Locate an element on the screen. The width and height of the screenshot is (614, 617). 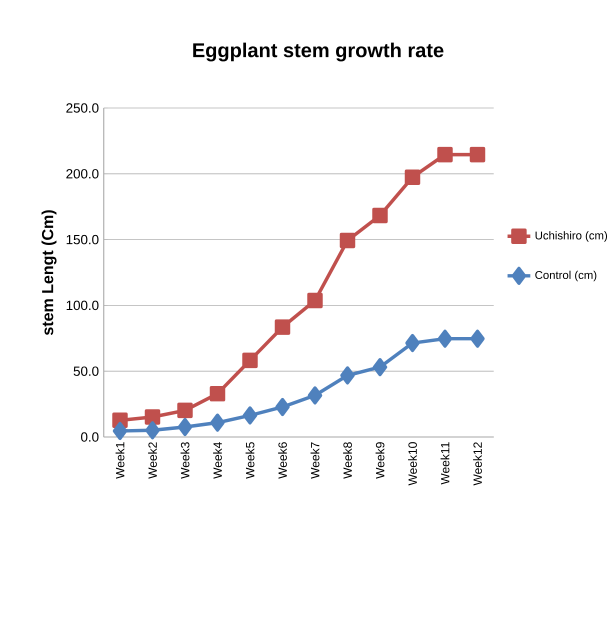
x-tick-label: Week10 is located at coordinates (412, 464).